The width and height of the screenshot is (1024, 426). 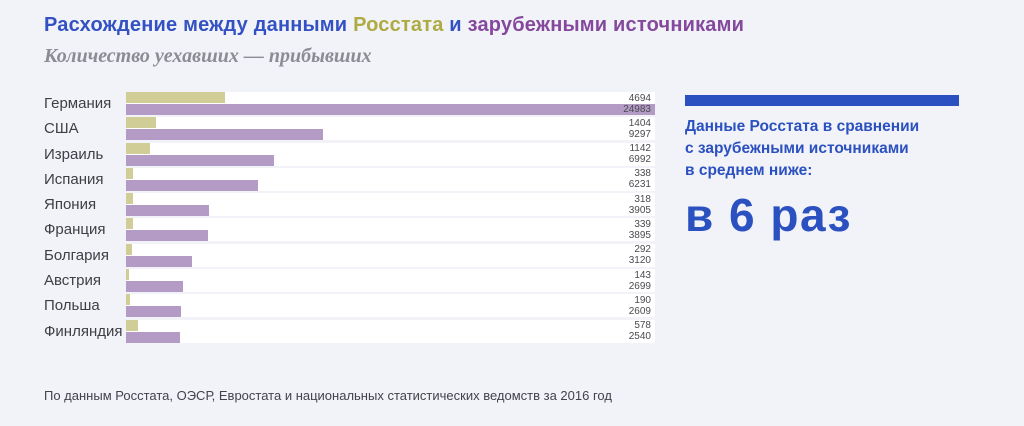 What do you see at coordinates (639, 337) in the screenshot?
I see `value-label: 2540` at bounding box center [639, 337].